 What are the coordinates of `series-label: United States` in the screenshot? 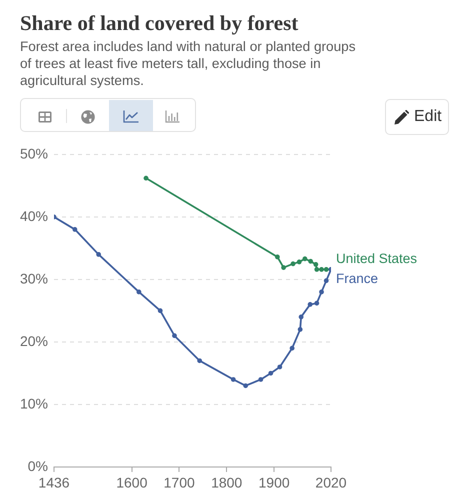 It's located at (377, 258).